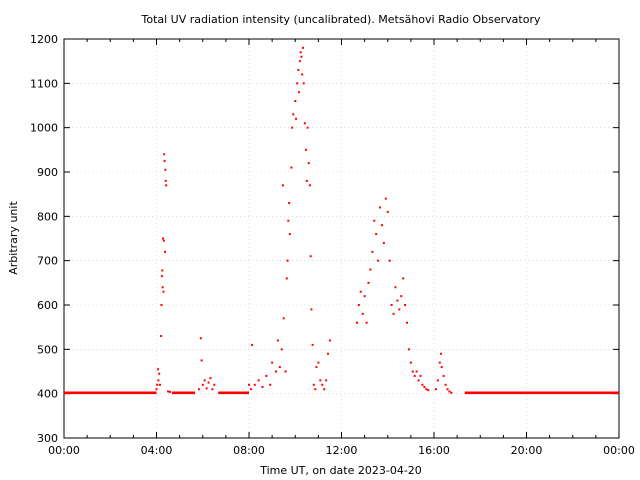 The height and width of the screenshot is (480, 640). I want to click on y-tick-label: 1100, so click(44, 83).